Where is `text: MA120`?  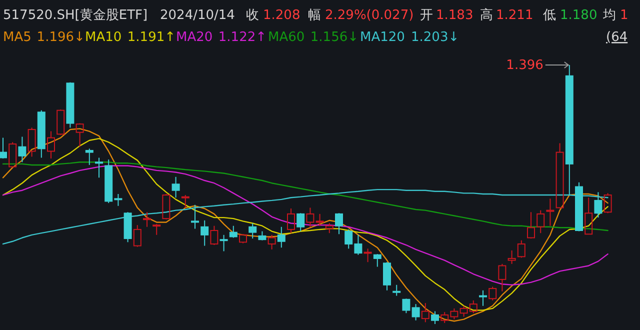 text: MA120 is located at coordinates (382, 37).